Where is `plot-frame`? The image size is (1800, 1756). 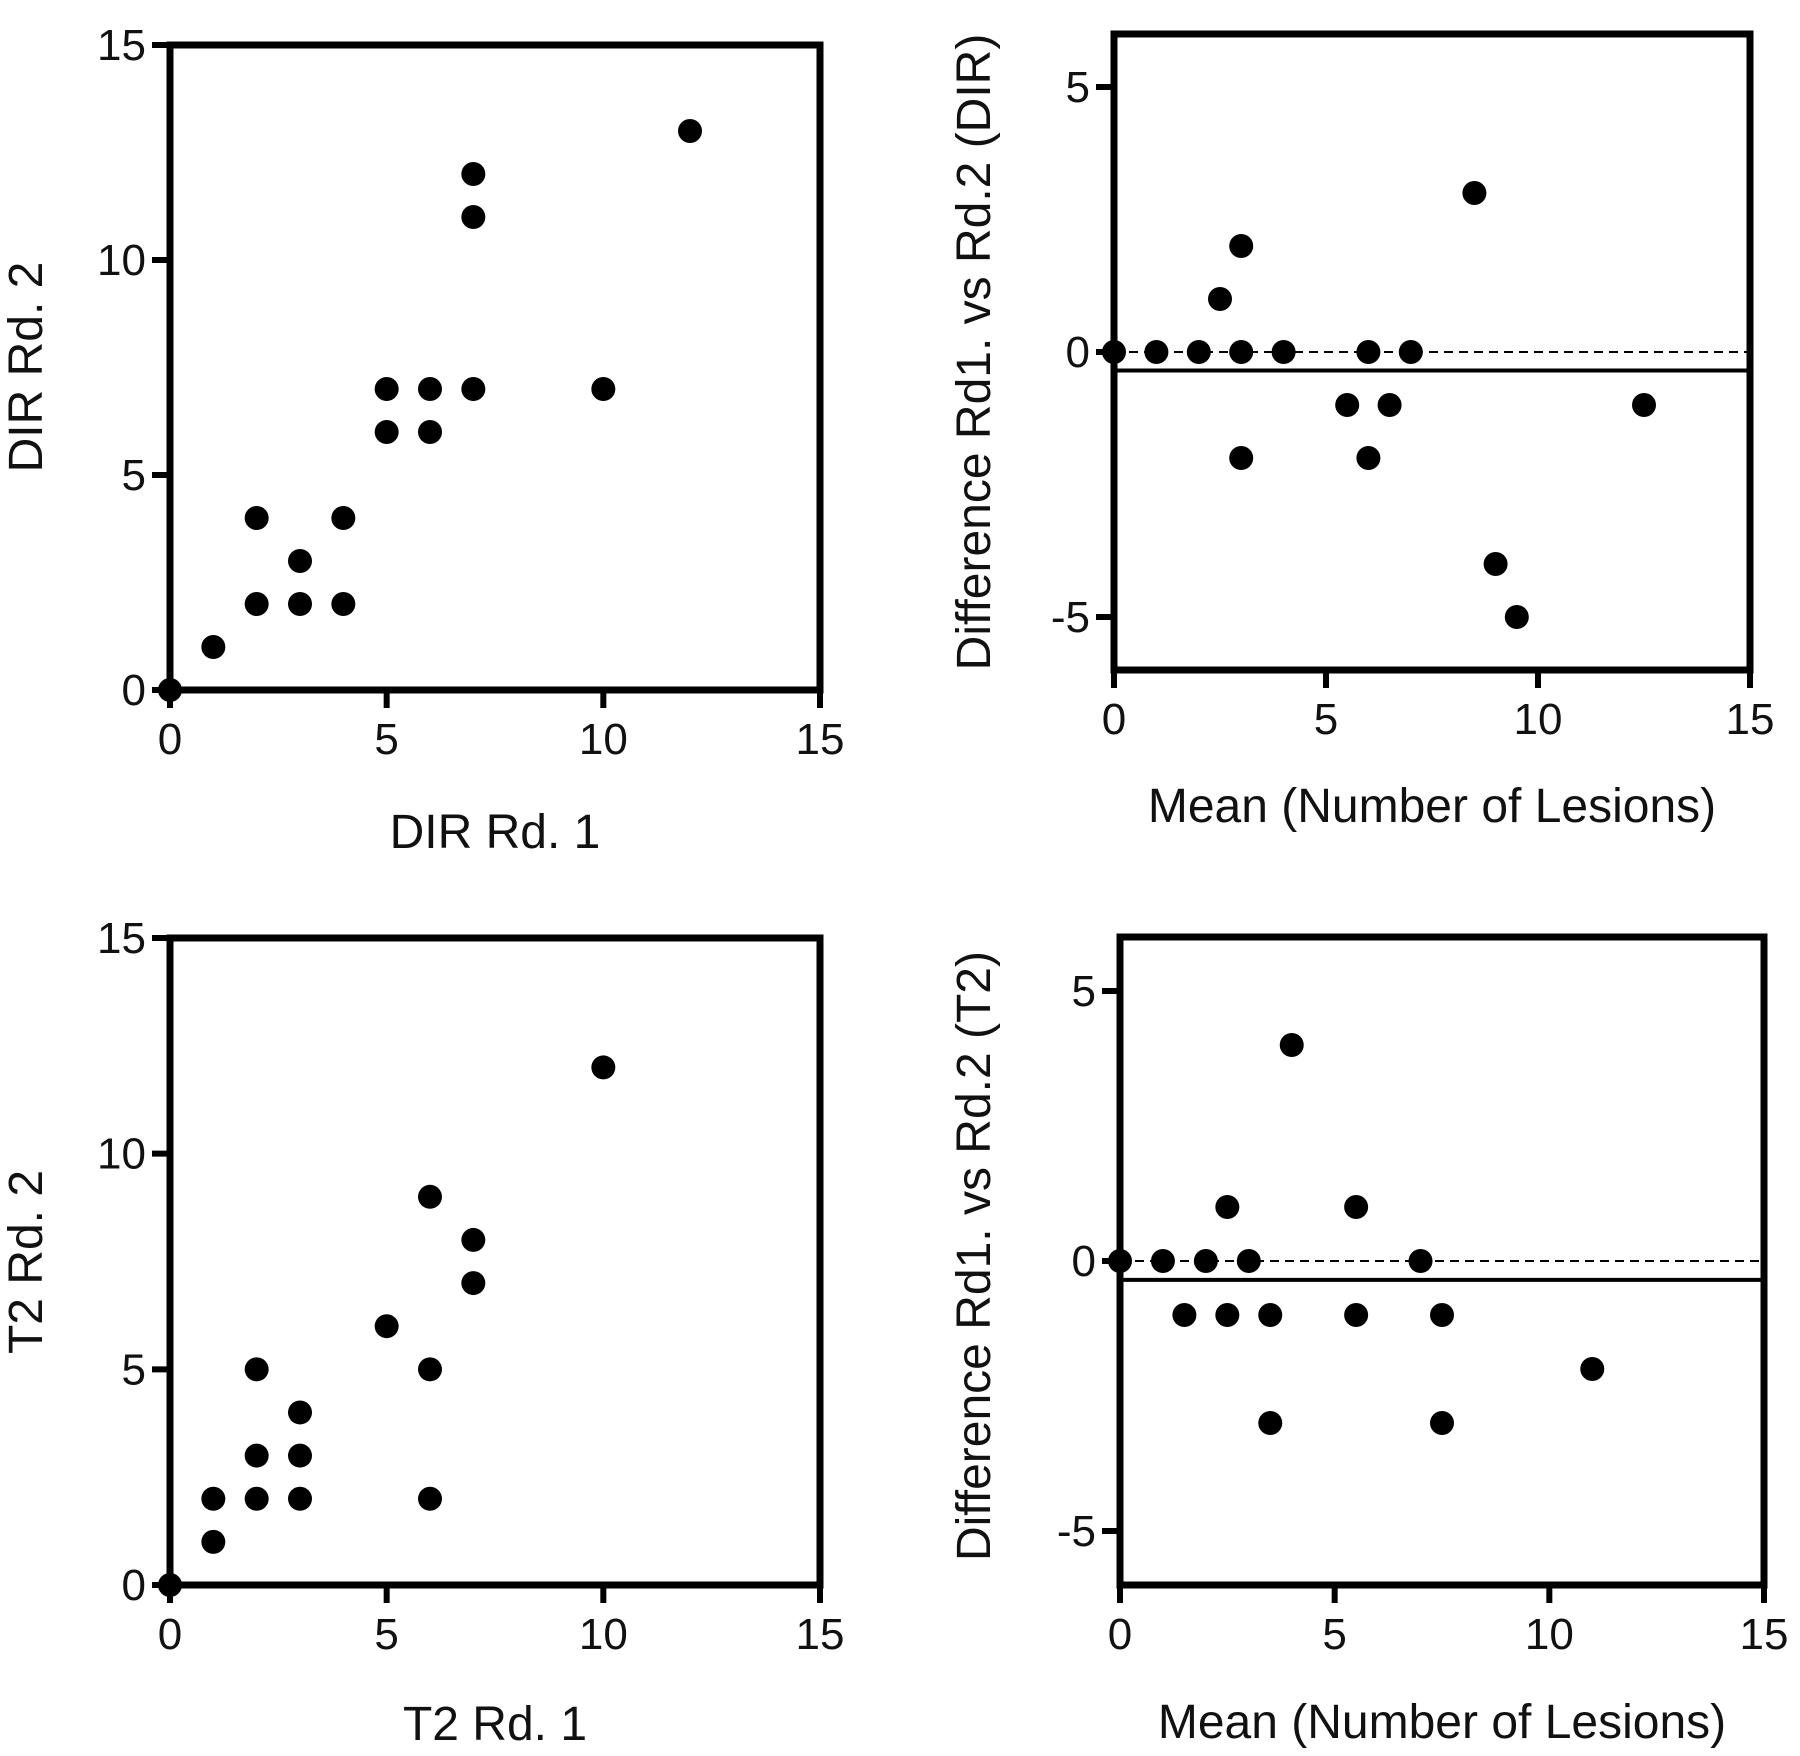 plot-frame is located at coordinates (495, 367).